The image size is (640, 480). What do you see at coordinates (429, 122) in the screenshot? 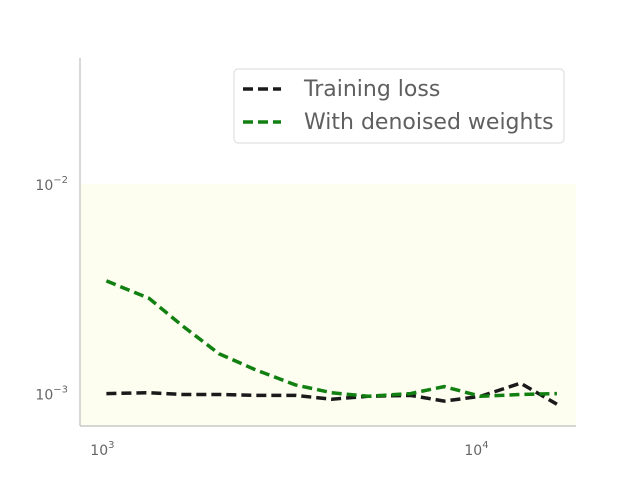
I see `legend-label-denoised-weights: With denoised weights` at bounding box center [429, 122].